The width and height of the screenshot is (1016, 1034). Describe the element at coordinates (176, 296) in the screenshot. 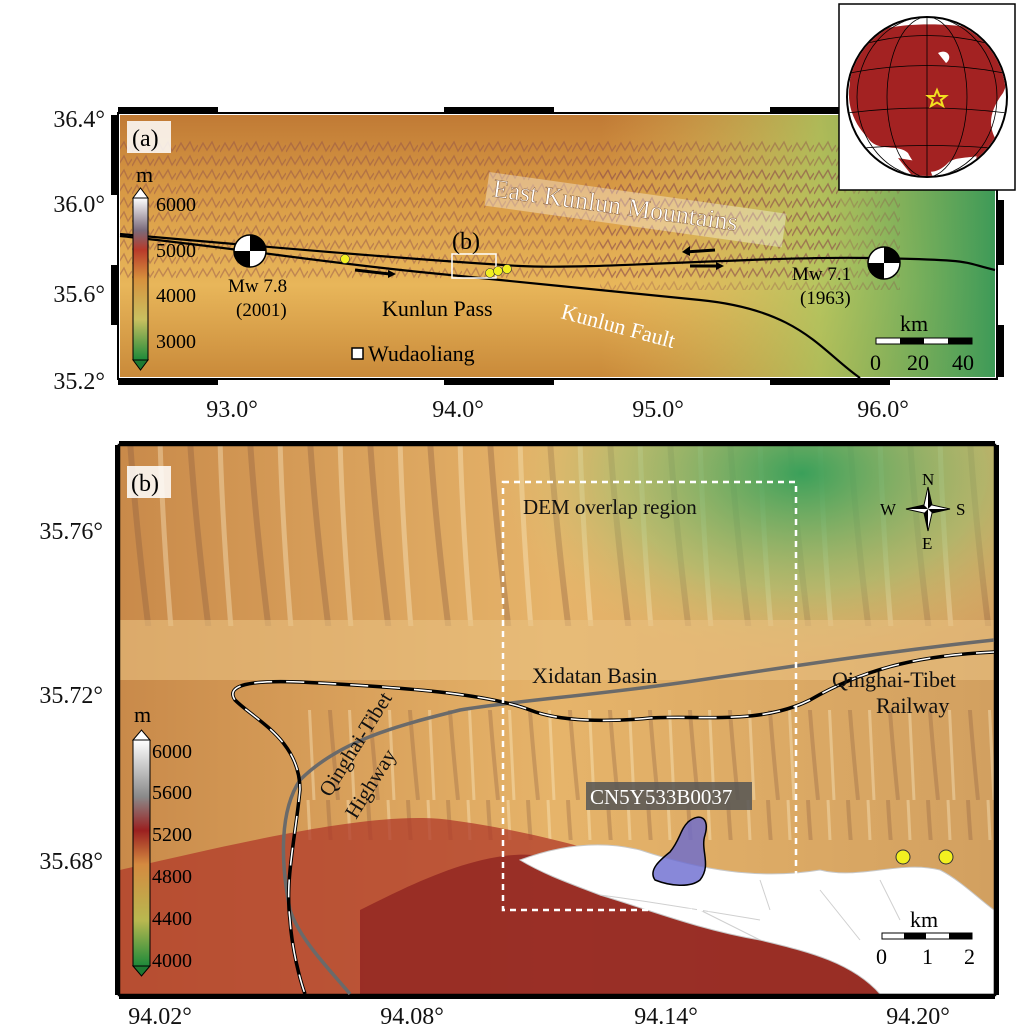

I see `colorbar-a-tick: 4000` at that location.